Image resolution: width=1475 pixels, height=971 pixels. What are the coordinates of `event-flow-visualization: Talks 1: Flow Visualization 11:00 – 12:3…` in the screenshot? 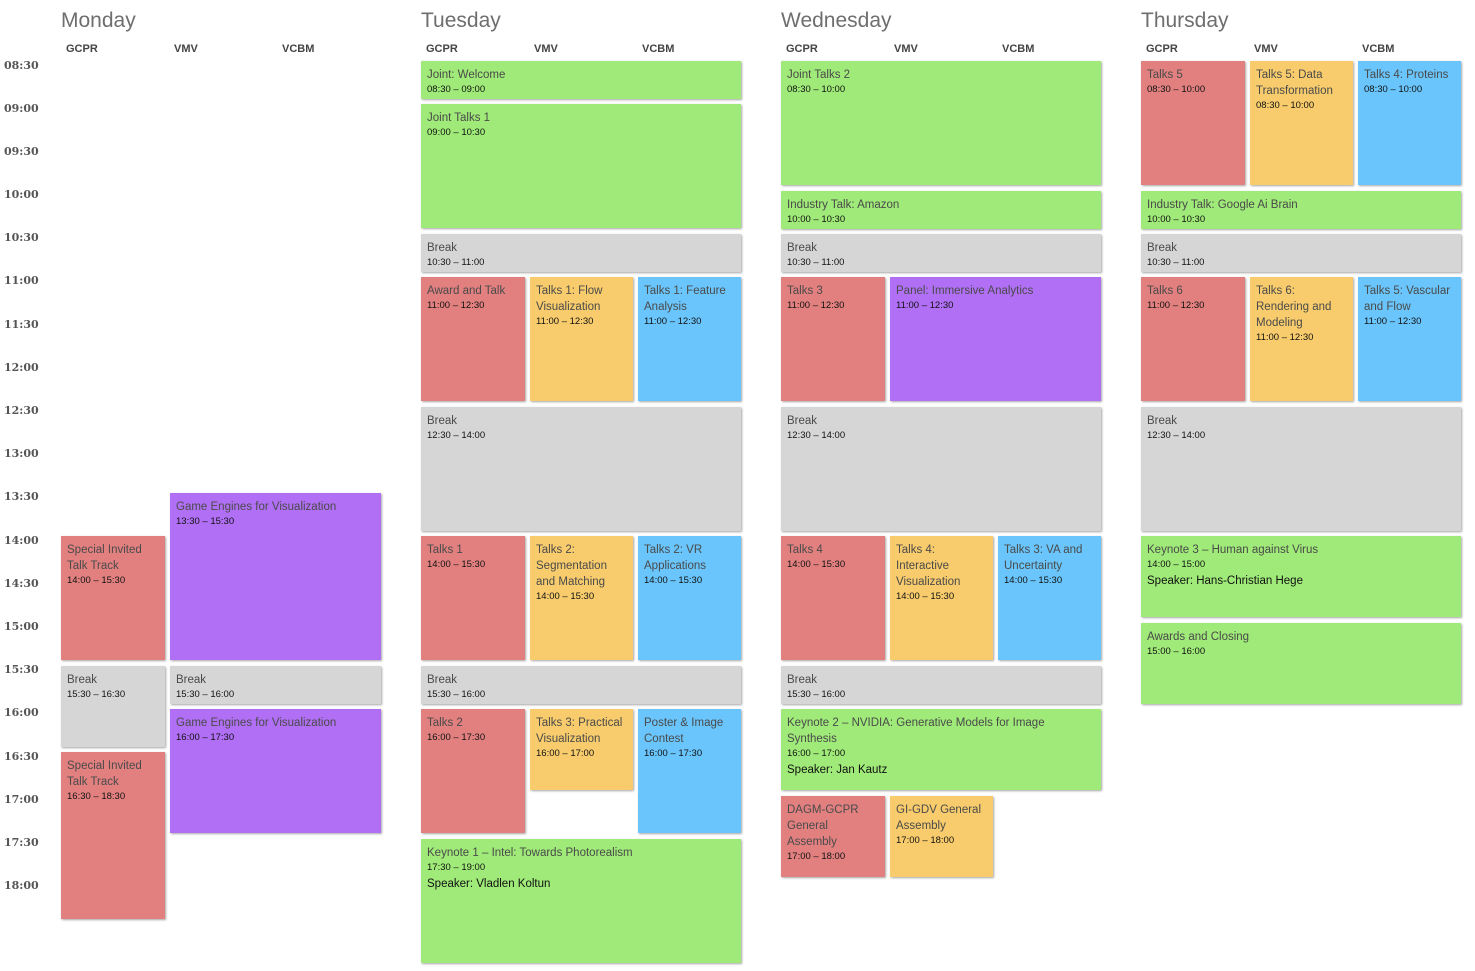 It's located at (581, 339).